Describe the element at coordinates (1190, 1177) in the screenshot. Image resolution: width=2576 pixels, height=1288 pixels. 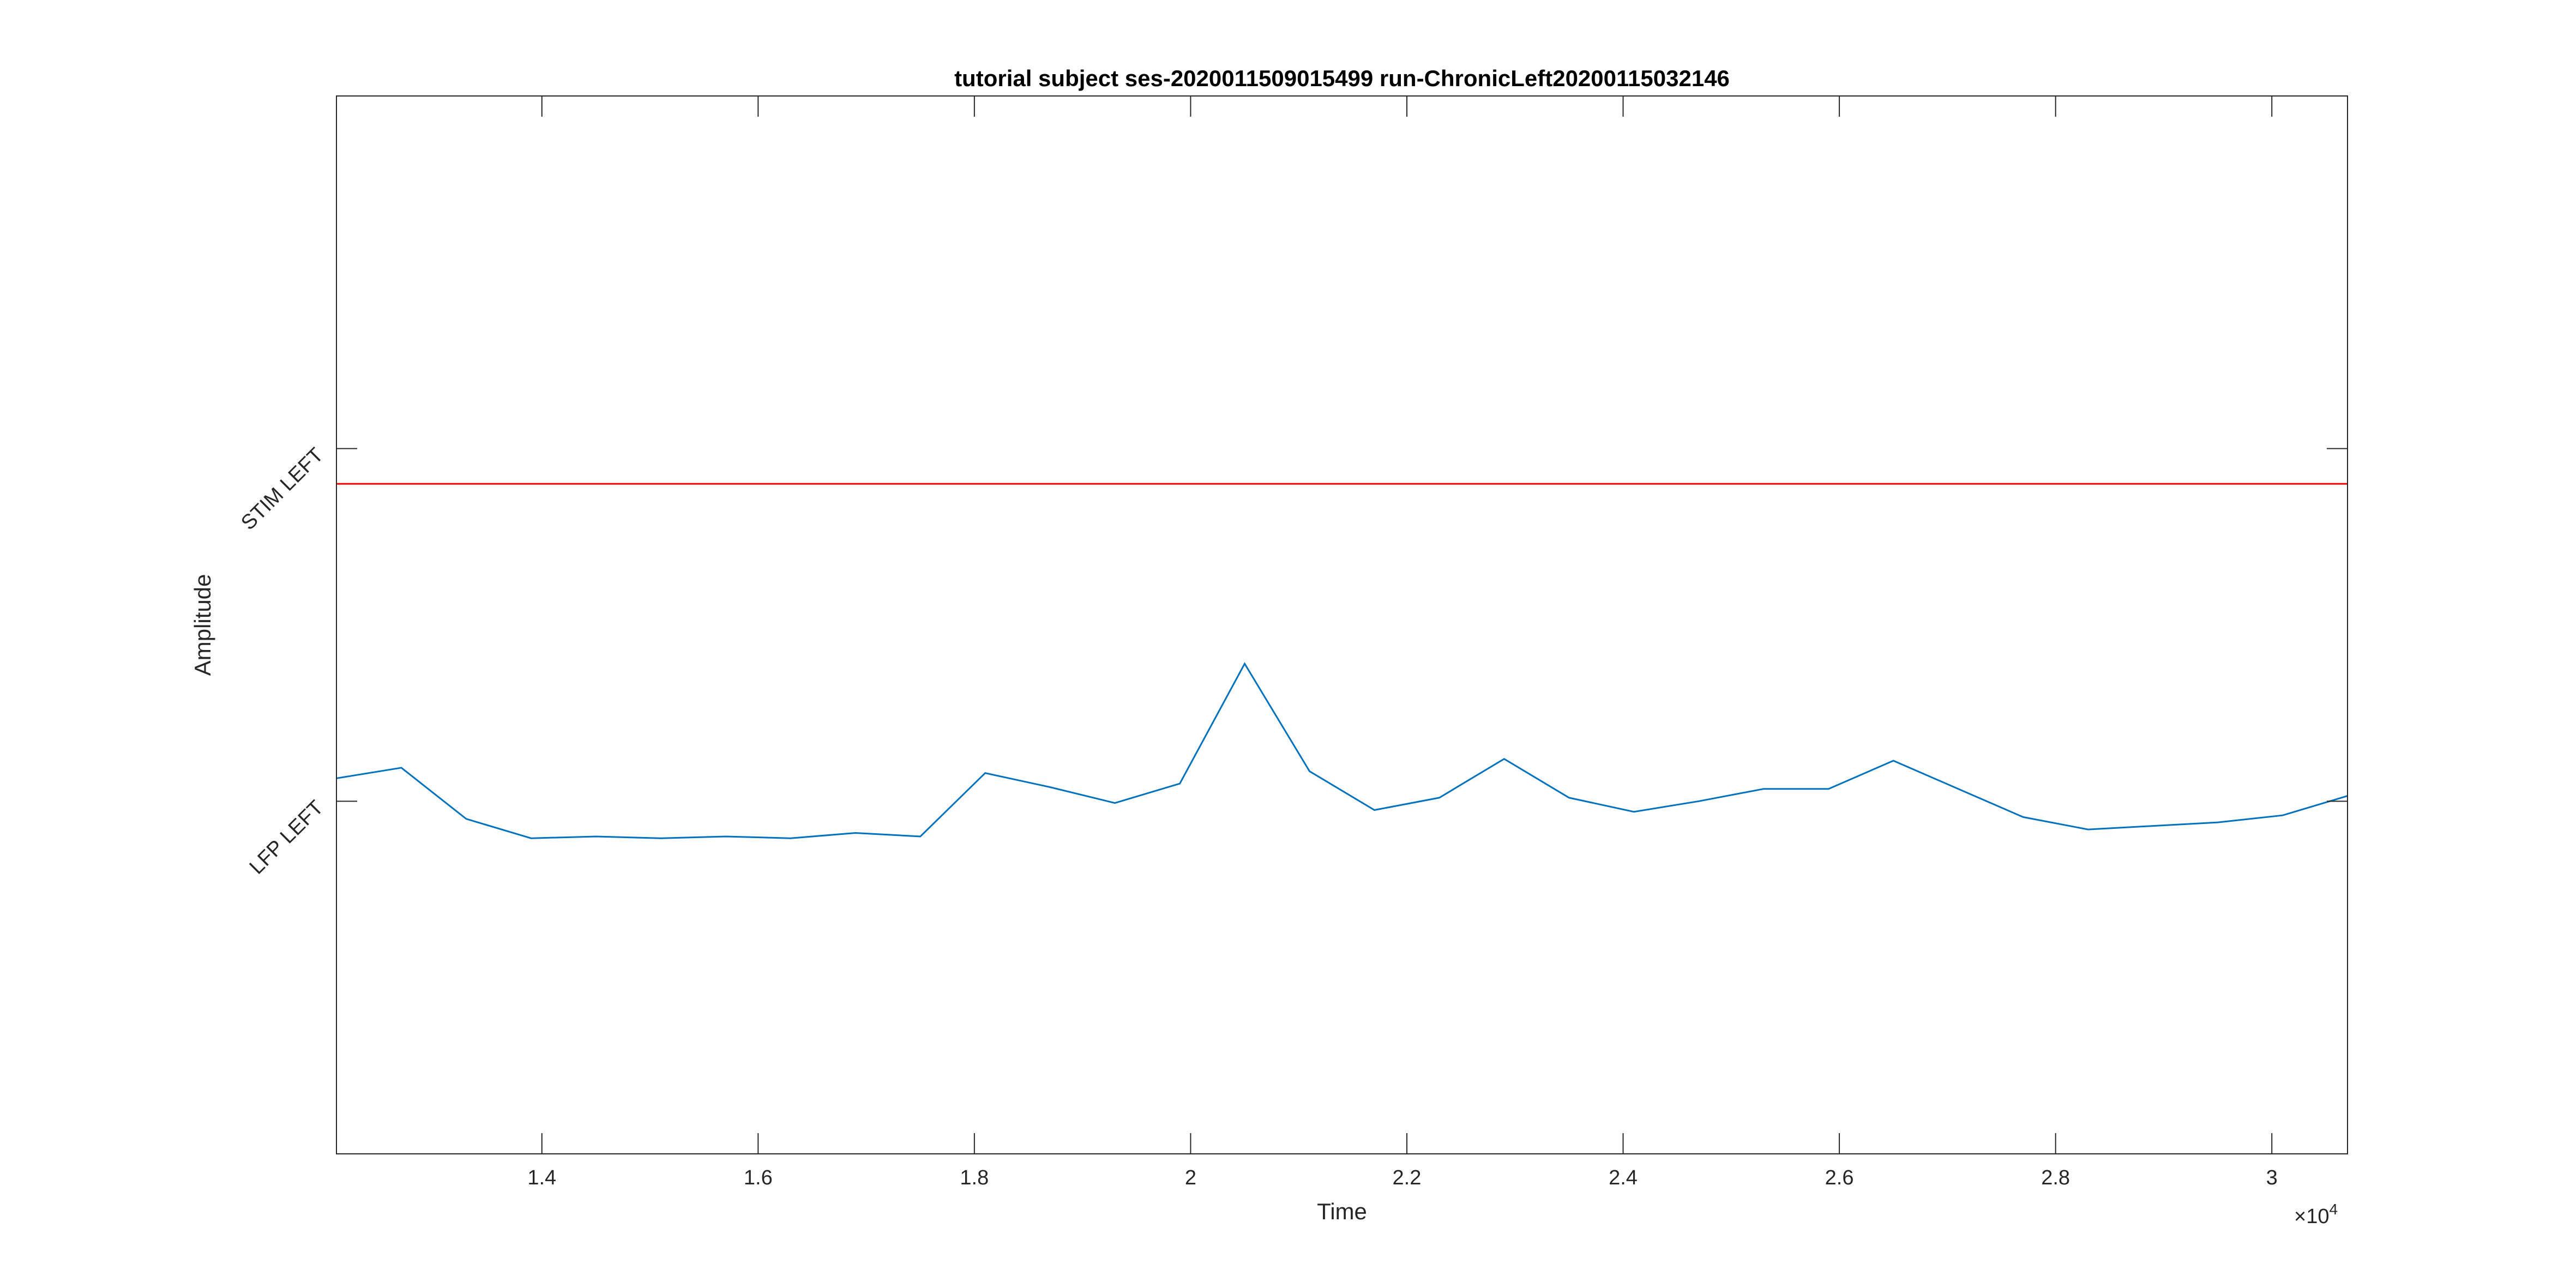
I see `x-tick-label: 2` at that location.